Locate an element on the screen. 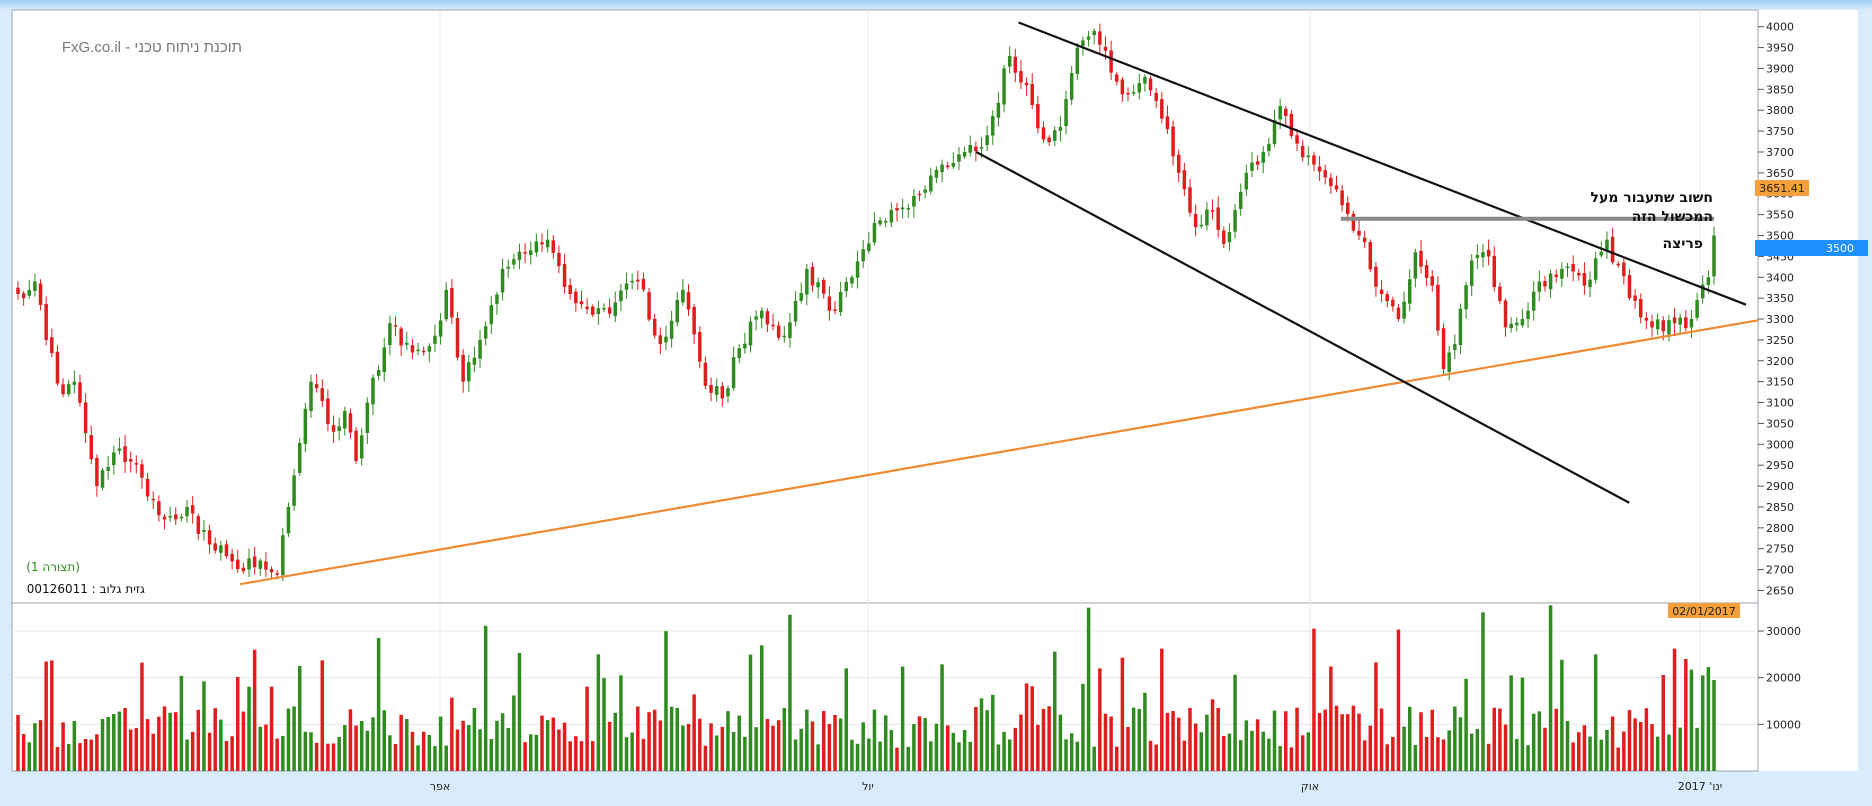 The image size is (1872, 806). y-tick-label: 3750 is located at coordinates (1780, 131).